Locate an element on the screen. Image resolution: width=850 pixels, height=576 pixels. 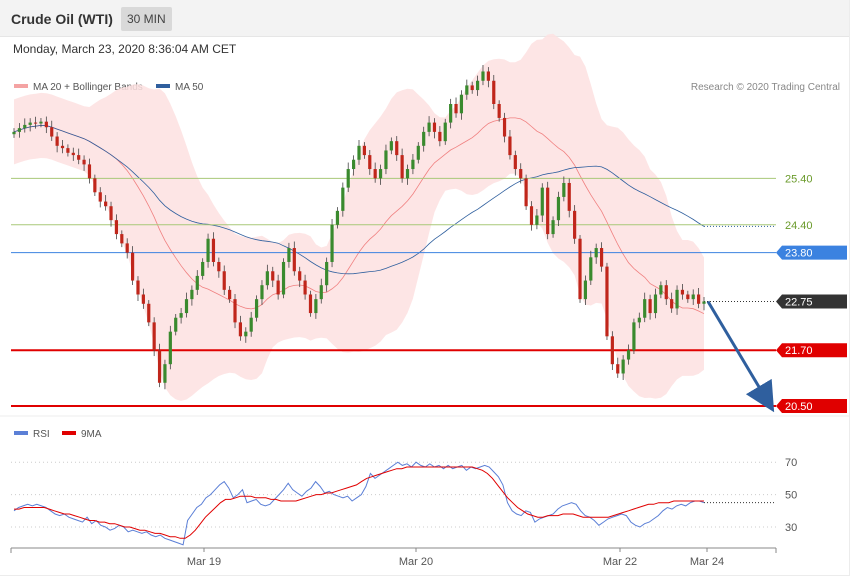
legend-label-ma50: MA 50 is located at coordinates (189, 87).